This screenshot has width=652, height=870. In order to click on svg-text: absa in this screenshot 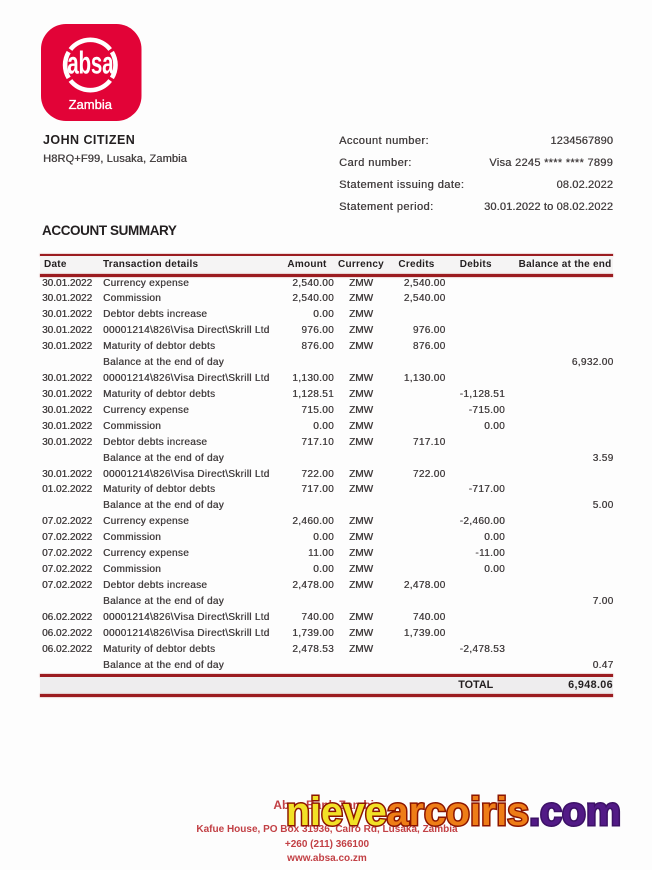, I will do `click(90, 62)`.